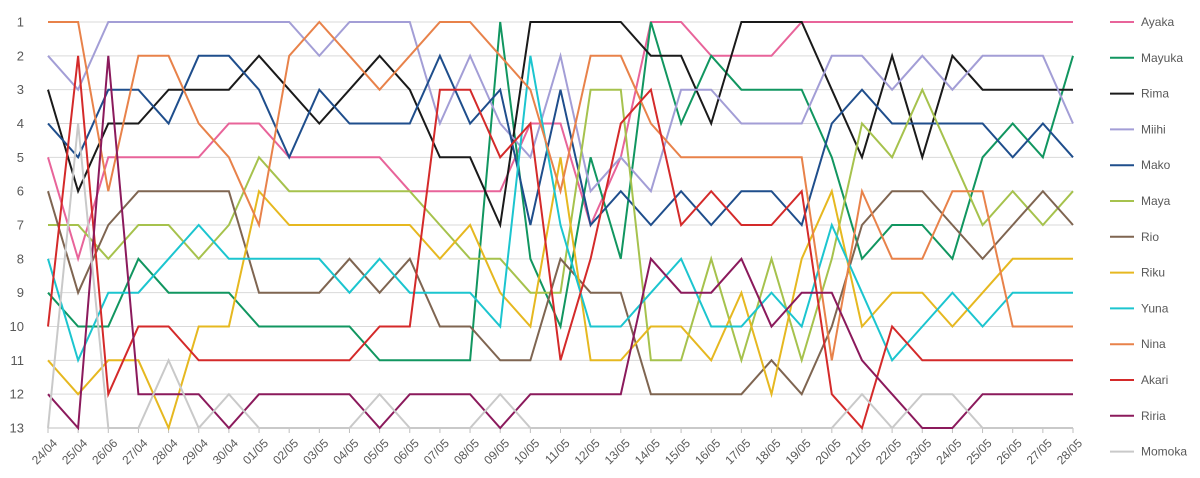  I want to click on x-tick-label: 09/05, so click(496, 451).